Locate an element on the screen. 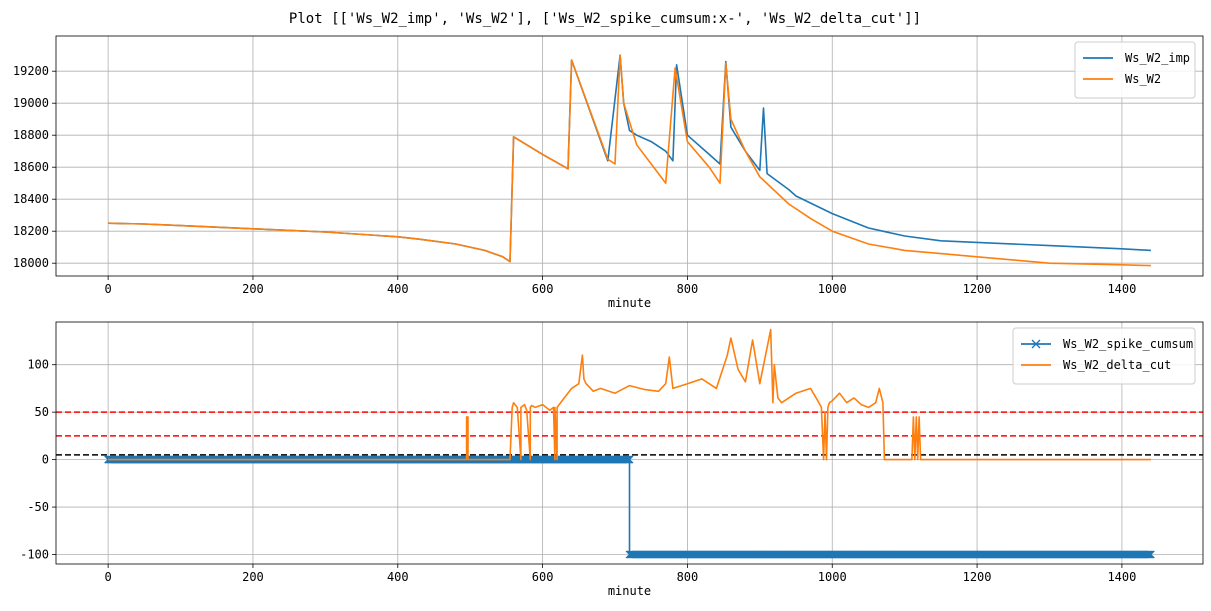  top-legend: Ws_W2_imp Ws_W2 is located at coordinates (1135, 70).